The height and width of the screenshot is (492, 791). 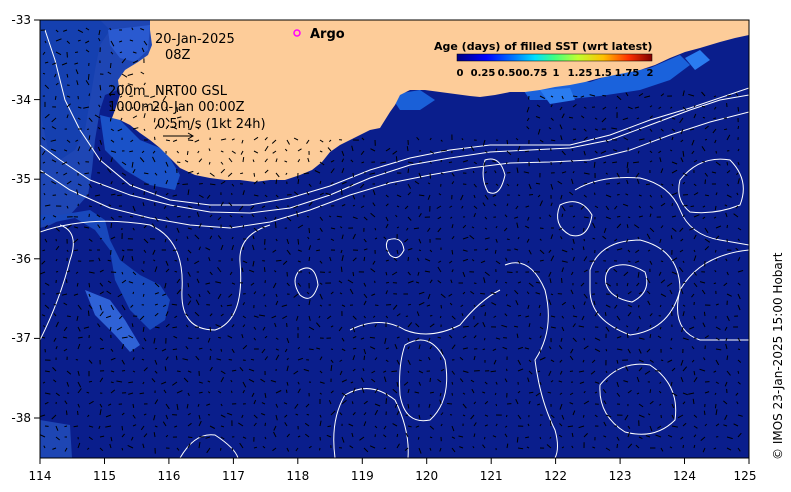 I want to click on depth-1000-label: 1000m, so click(x=131, y=107).